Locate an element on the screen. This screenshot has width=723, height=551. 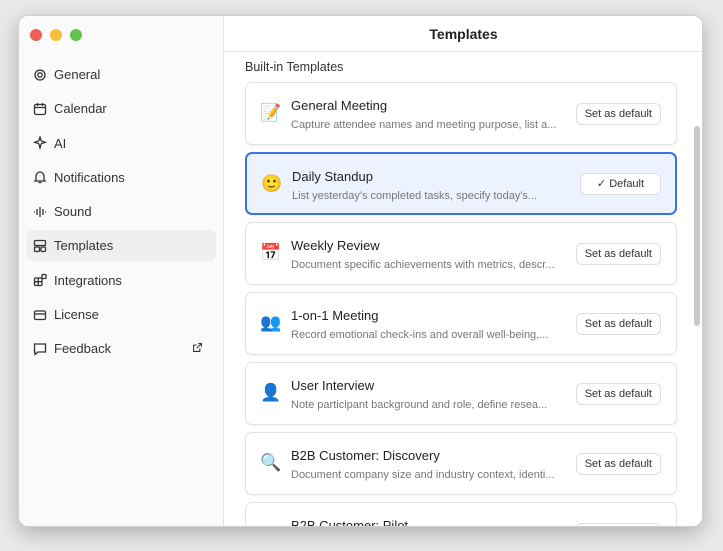
template-card: 🤝 B2B Customer: Pilot Set as default is located at coordinates (461, 514).